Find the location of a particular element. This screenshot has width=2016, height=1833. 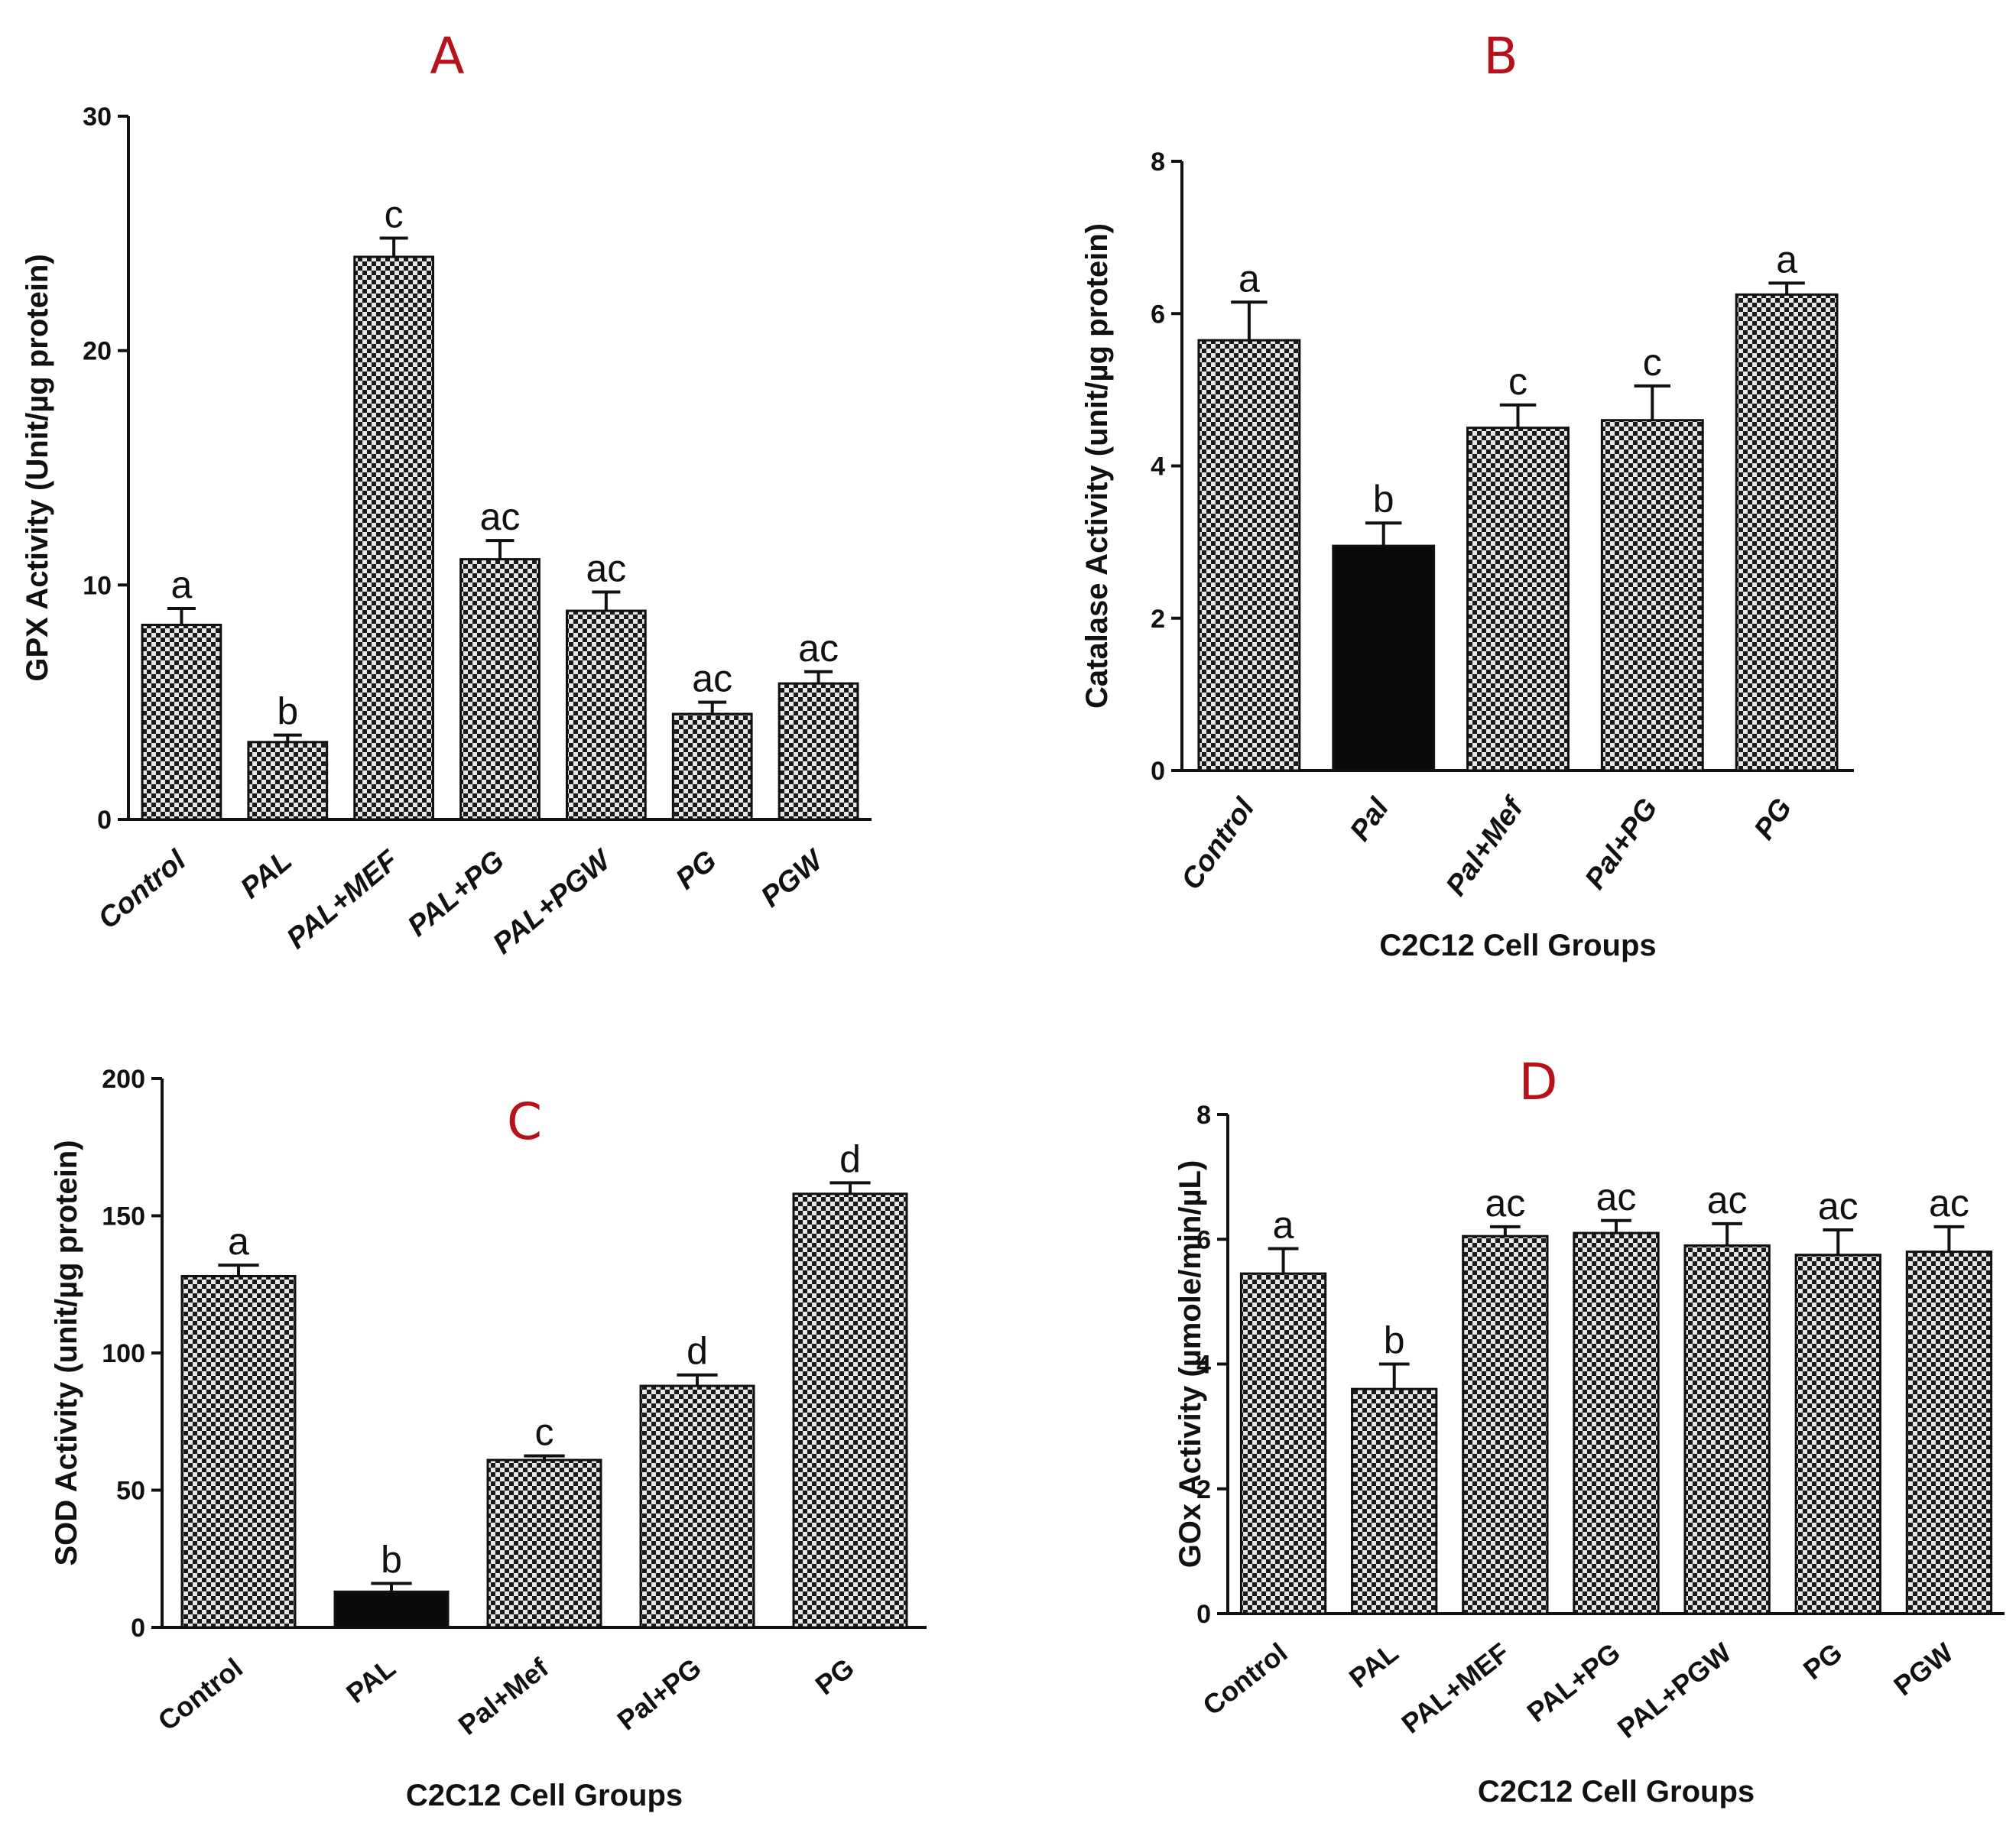

panel-letter: B is located at coordinates (1500, 56).